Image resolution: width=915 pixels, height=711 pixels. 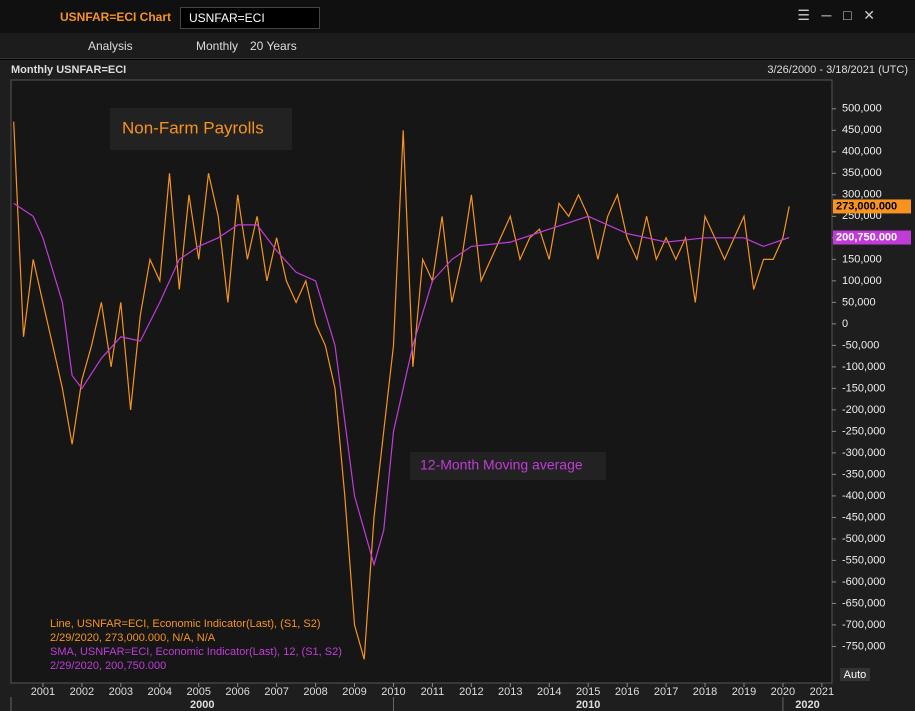 What do you see at coordinates (273, 46) in the screenshot?
I see `range-button: 20 Years` at bounding box center [273, 46].